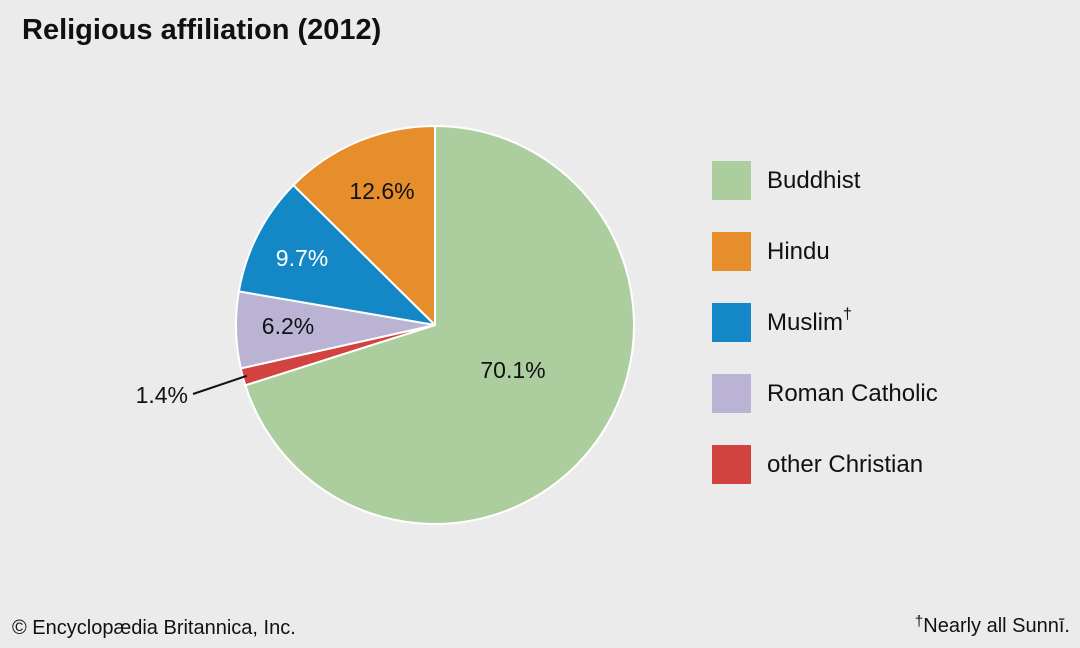 This screenshot has width=1080, height=648. What do you see at coordinates (512, 370) in the screenshot?
I see `slice-label-buddhist: 70.1%` at bounding box center [512, 370].